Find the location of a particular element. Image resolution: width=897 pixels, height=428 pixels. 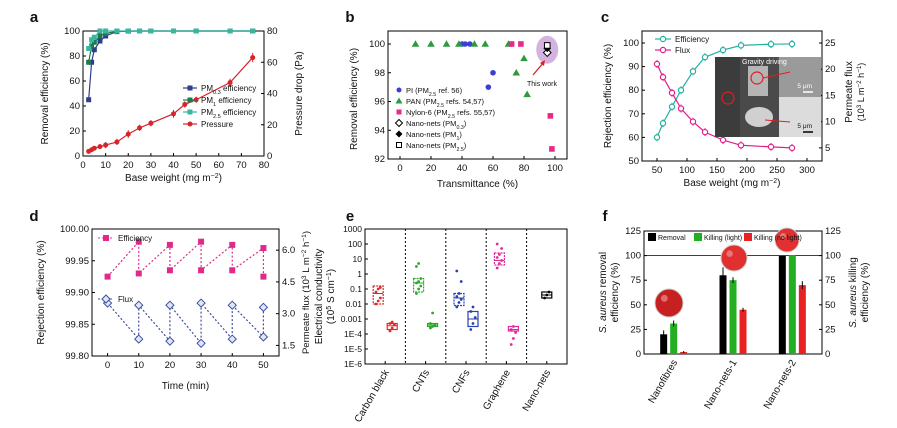

legend-label: Nano-nets (PM0.3) is located at coordinates (436, 125).